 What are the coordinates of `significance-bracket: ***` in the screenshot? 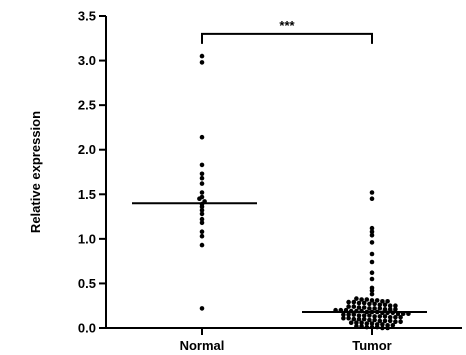 It's located at (287, 31).